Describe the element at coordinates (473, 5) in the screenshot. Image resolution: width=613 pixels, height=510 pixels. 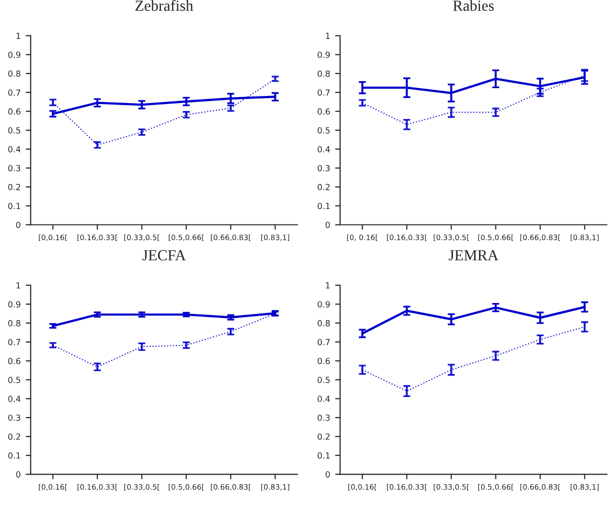
I see `chart-title: Rabies` at that location.